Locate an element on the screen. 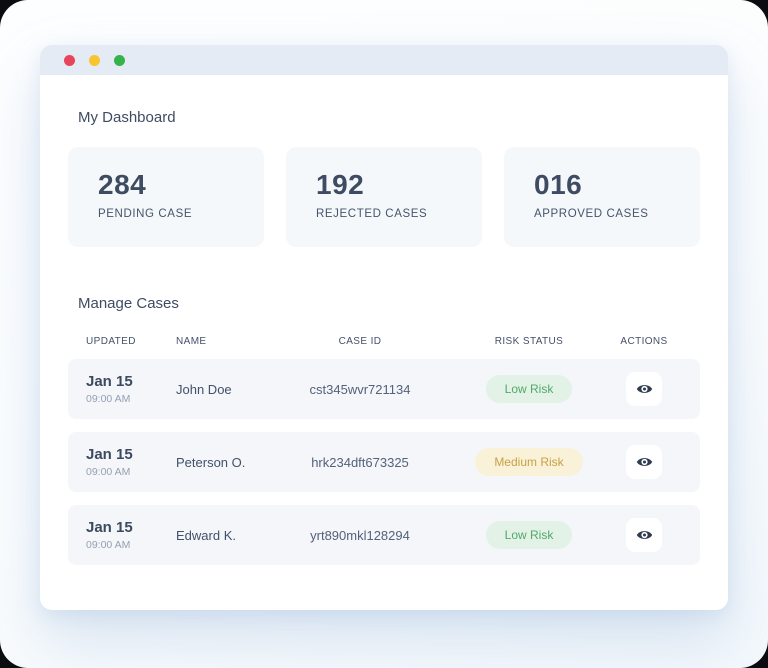 The height and width of the screenshot is (668, 768). stat-card: 192 REJECTED CASES is located at coordinates (384, 197).